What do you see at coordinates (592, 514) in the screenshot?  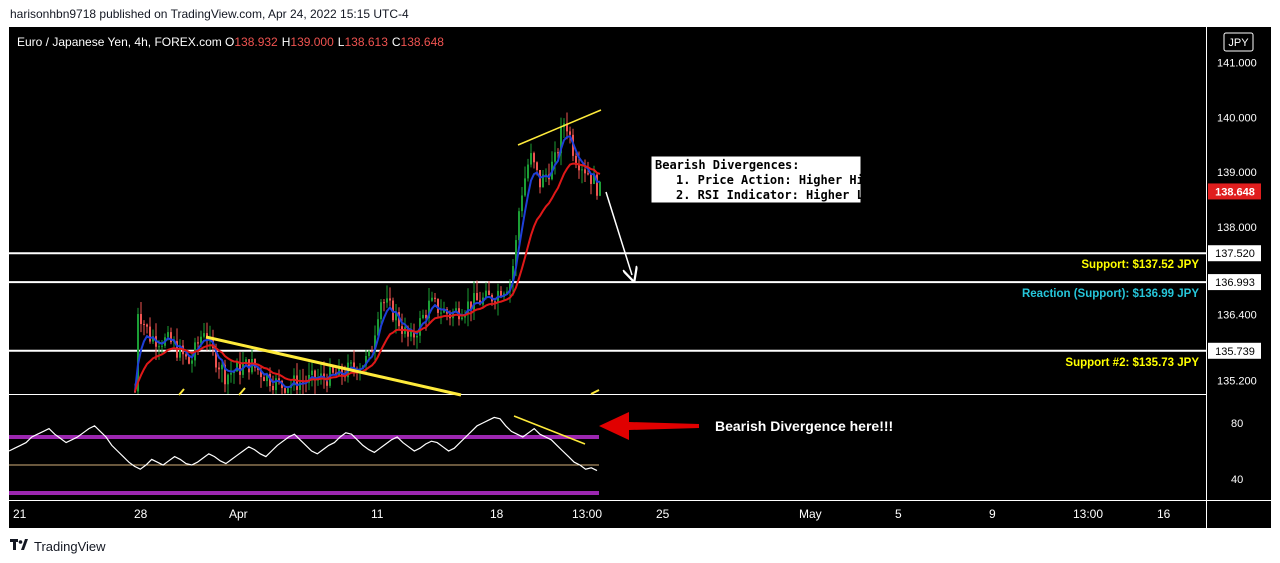 I see `time-axis: 21 28 Apr 11 18 13:00 25 May 5 9 13:00 16` at bounding box center [592, 514].